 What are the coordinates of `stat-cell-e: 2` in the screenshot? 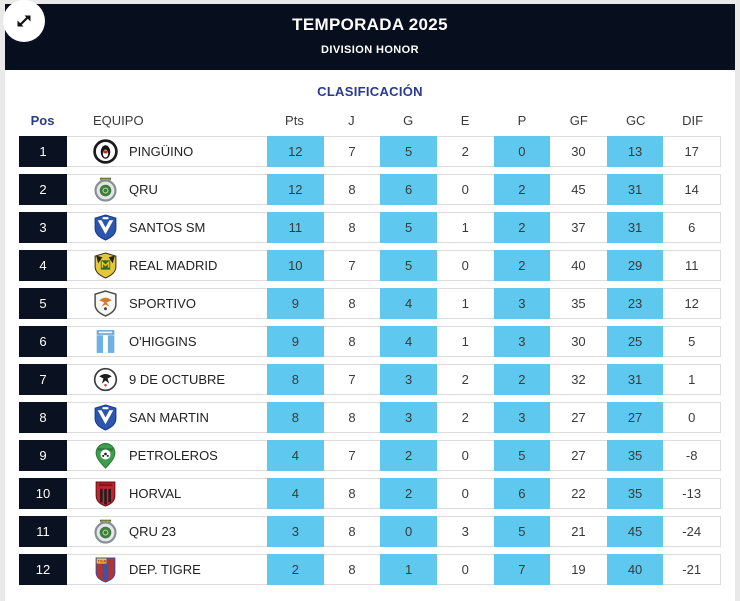 It's located at (465, 379).